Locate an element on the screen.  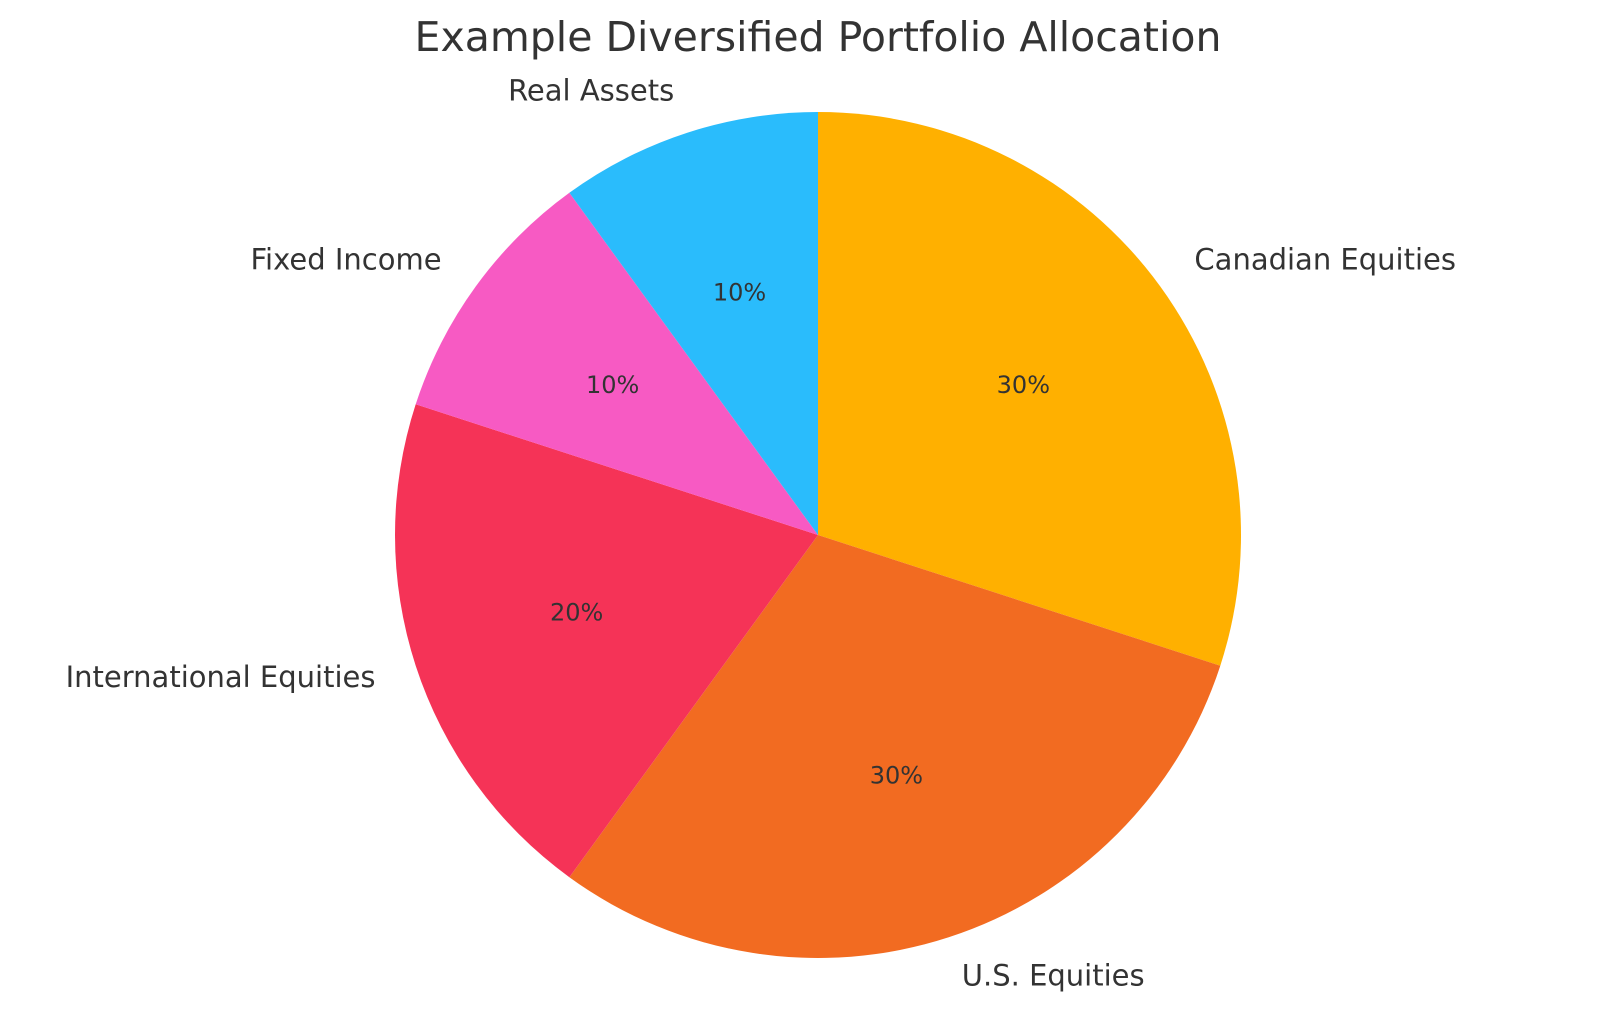
slice-label: International Equities is located at coordinates (221, 677).